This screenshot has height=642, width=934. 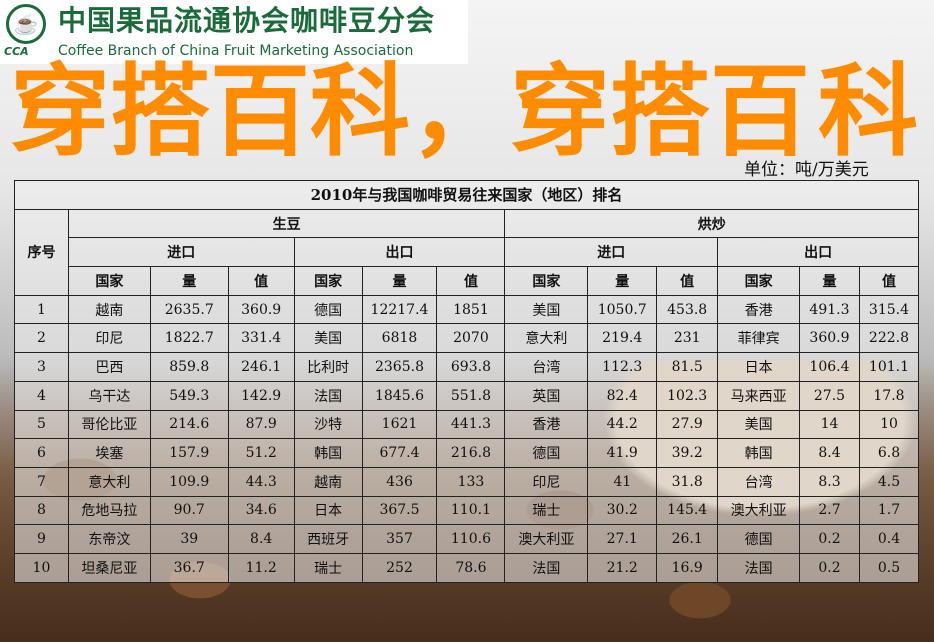 I want to click on table-cell: 110.6, so click(x=471, y=539).